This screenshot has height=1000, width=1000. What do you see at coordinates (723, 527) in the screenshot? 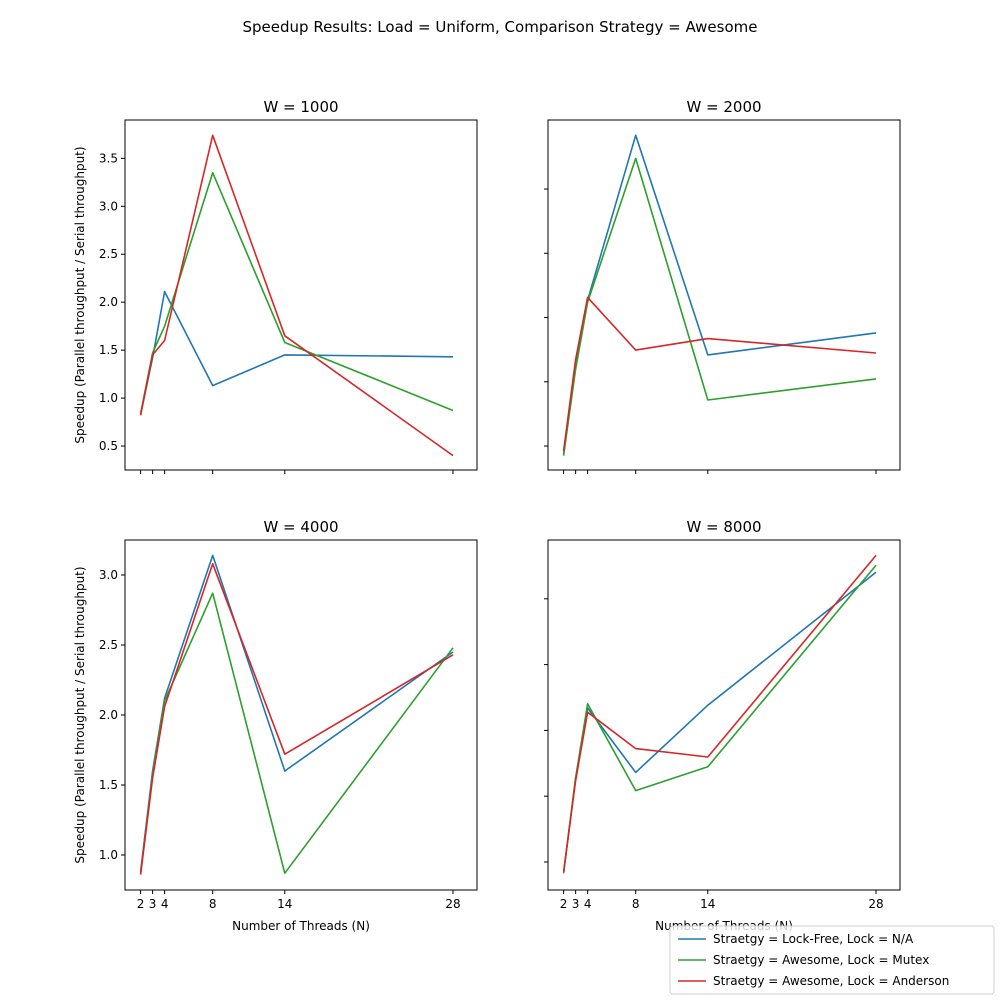
I see `subplot-title: W = 8000` at bounding box center [723, 527].